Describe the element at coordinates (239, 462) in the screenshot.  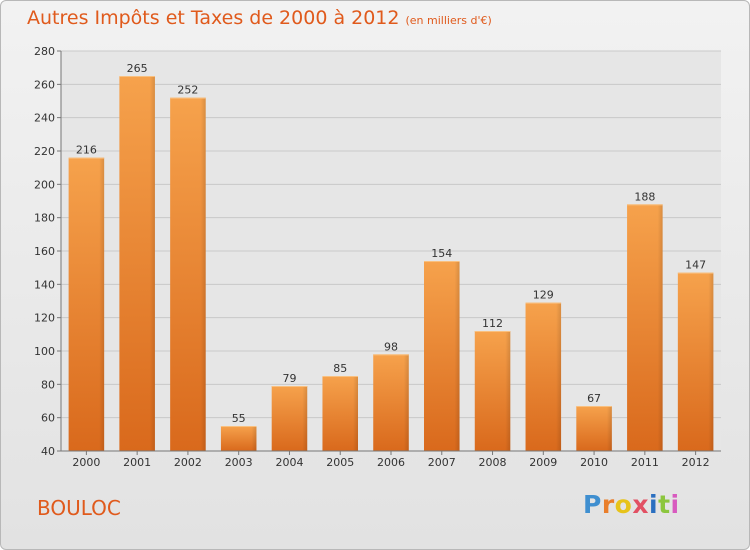
I see `x-tick-label: 2003` at that location.